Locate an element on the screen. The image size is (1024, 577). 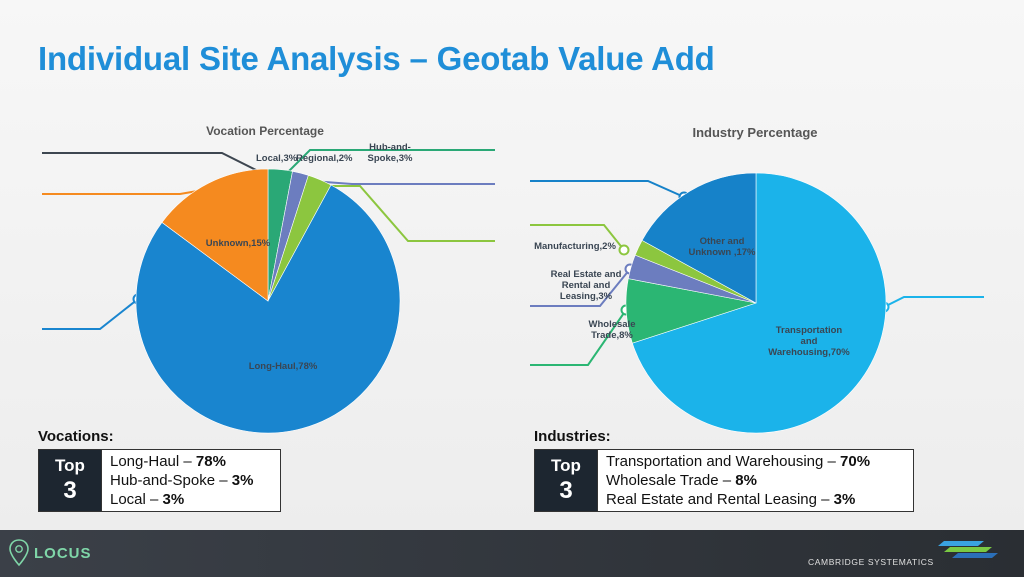
industries-top3-badge: Top 3 is located at coordinates (566, 480).